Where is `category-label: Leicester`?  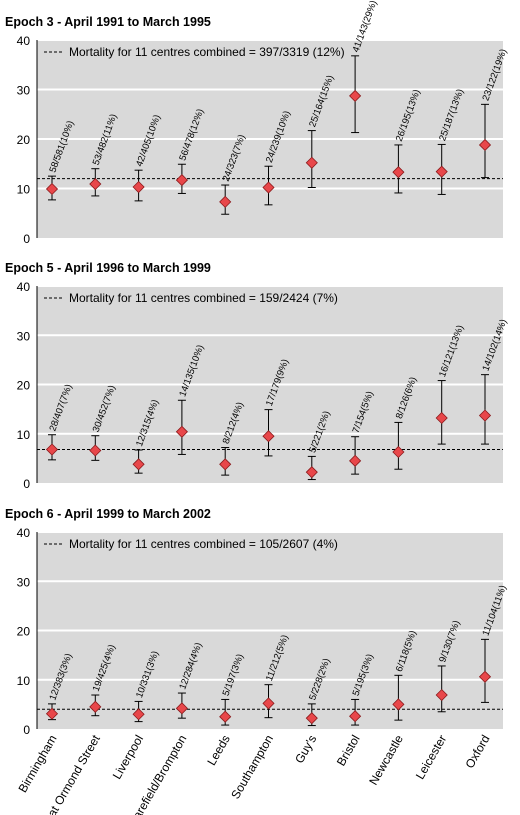 category-label: Leicester is located at coordinates (431, 757).